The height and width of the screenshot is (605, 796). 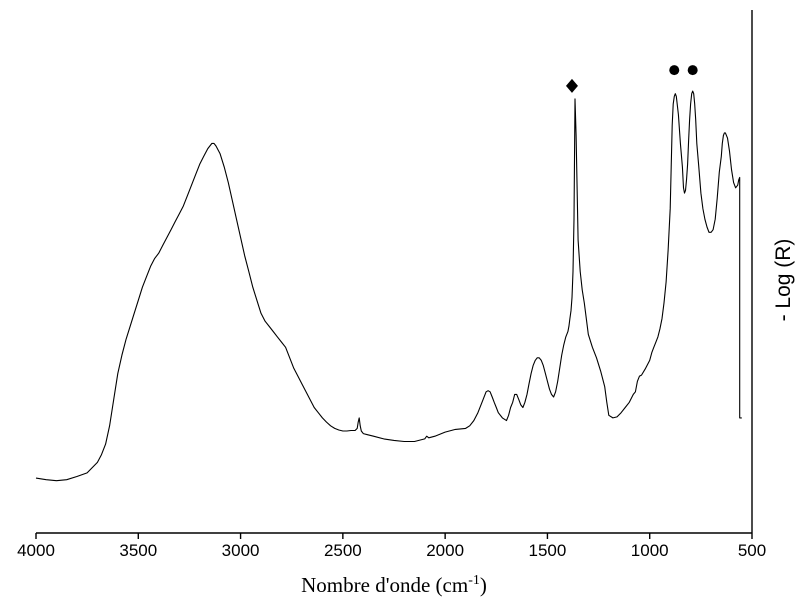 I want to click on x-tick-label: 2500, so click(x=343, y=550).